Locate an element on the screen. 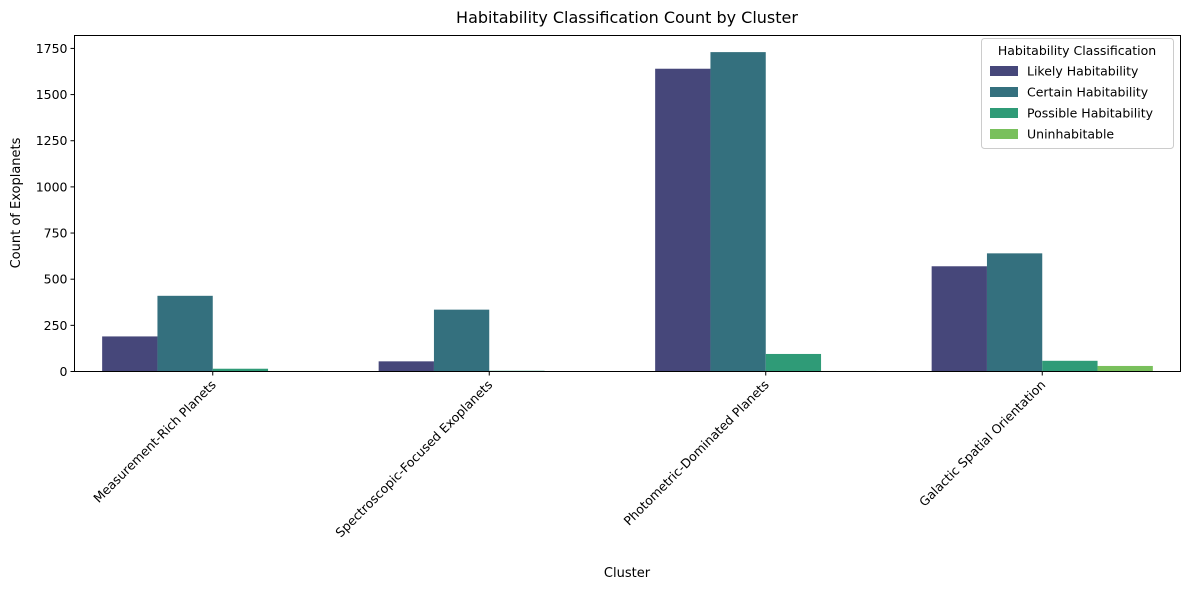 The width and height of the screenshot is (1189, 590). legend-label-3: Possible Habitability is located at coordinates (1090, 113).